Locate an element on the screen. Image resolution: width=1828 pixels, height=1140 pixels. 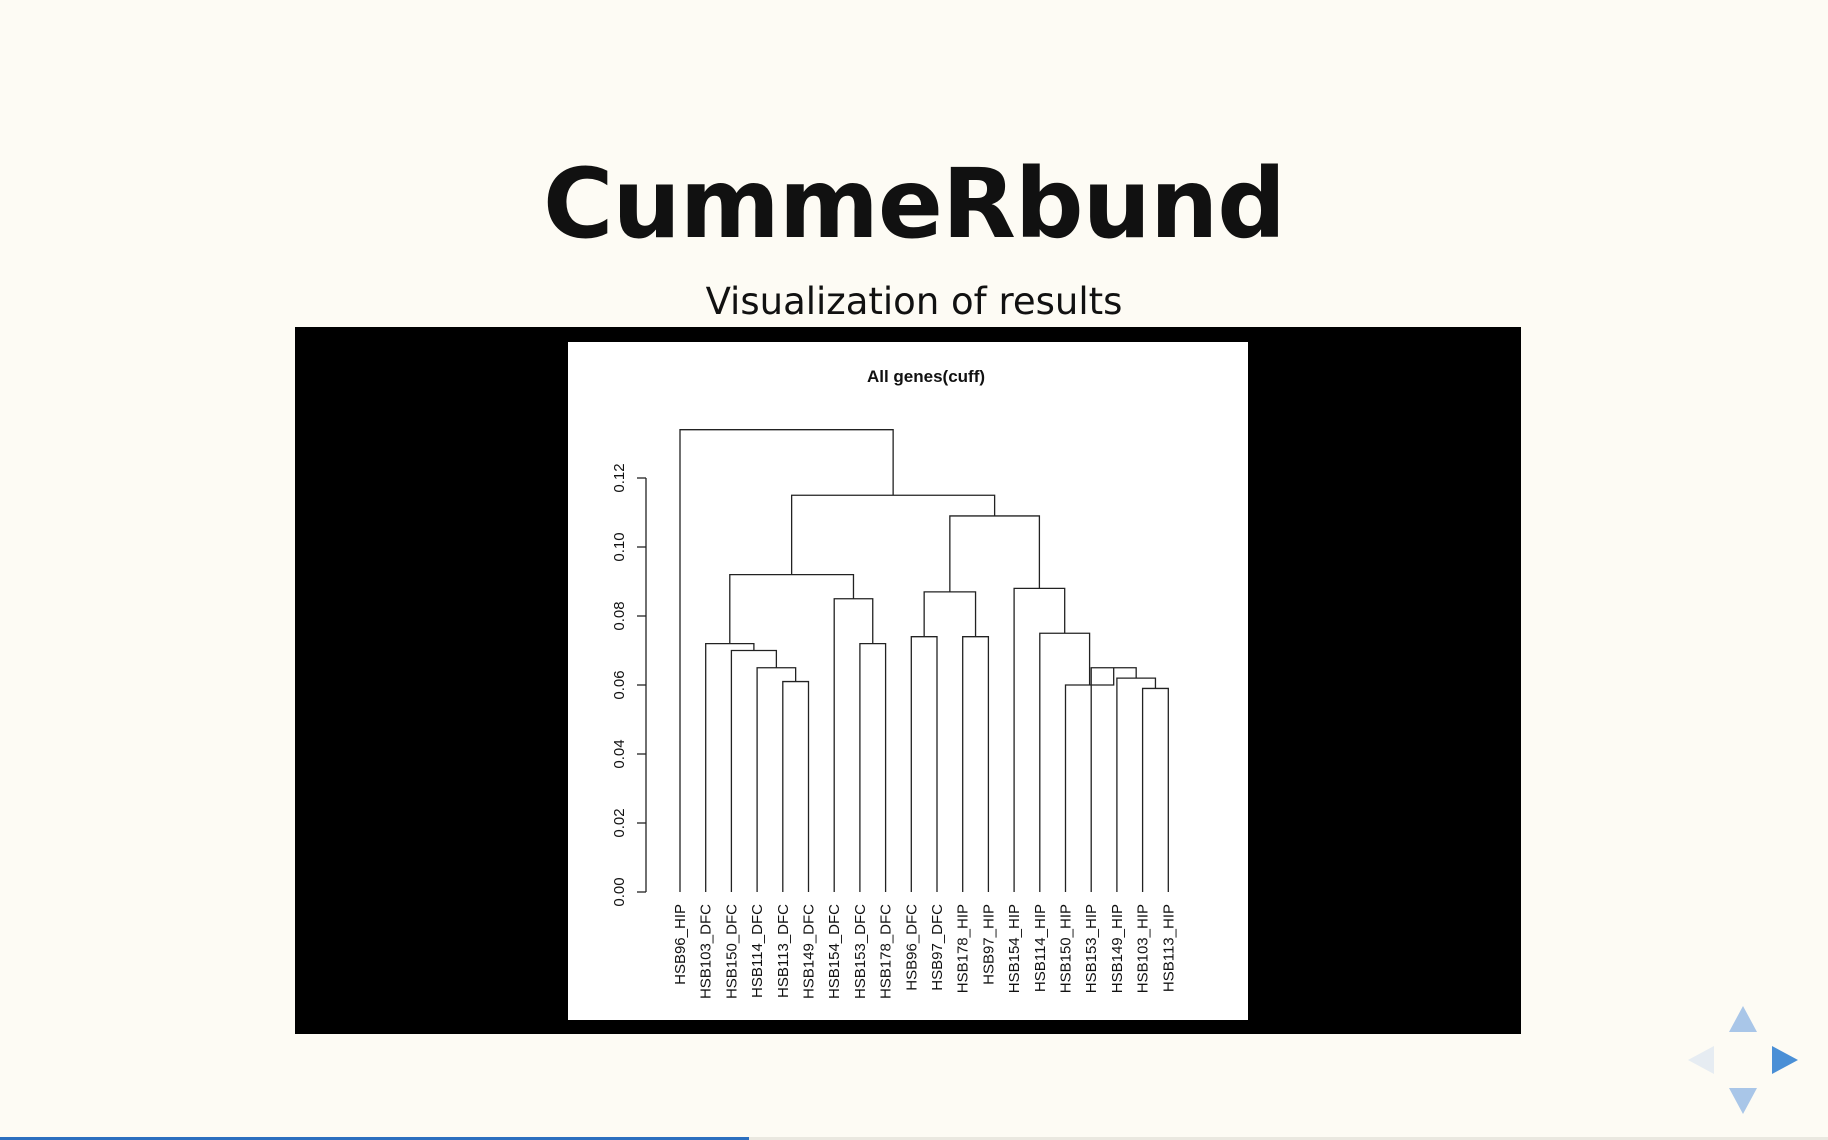
y-axis: 0.00 0.02 0.04 0.06 0.08 0.10 0.12 is located at coordinates (629, 685).